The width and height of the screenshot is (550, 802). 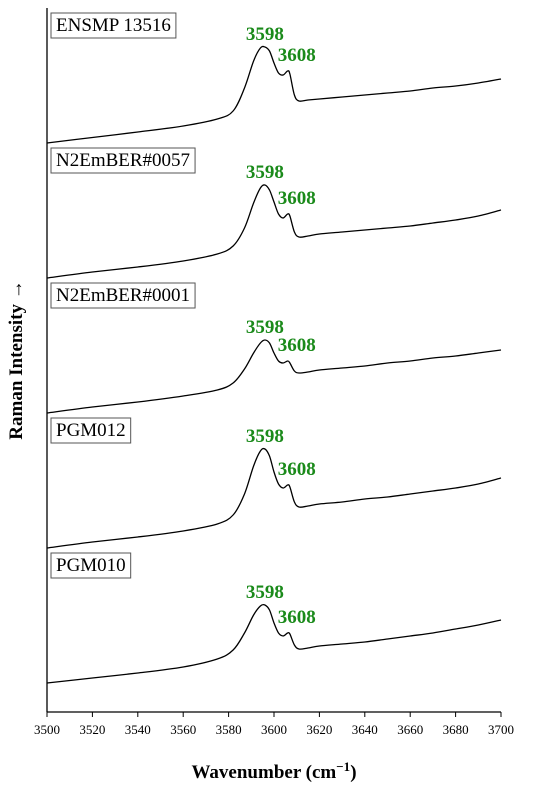 I want to click on x-tick-label: 3500, so click(x=47, y=729).